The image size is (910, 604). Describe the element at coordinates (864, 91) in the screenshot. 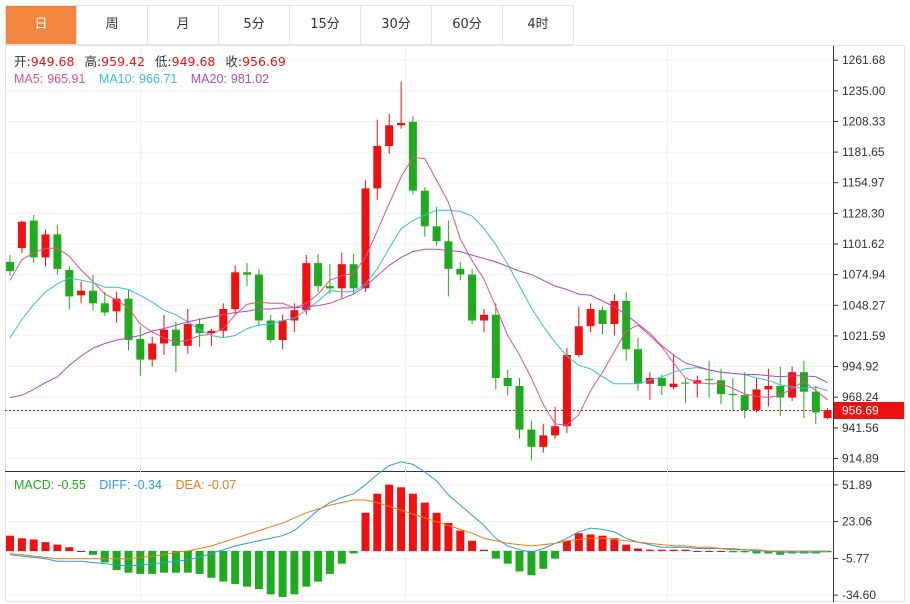

I see `main-y-tick-label: 1235.00` at that location.